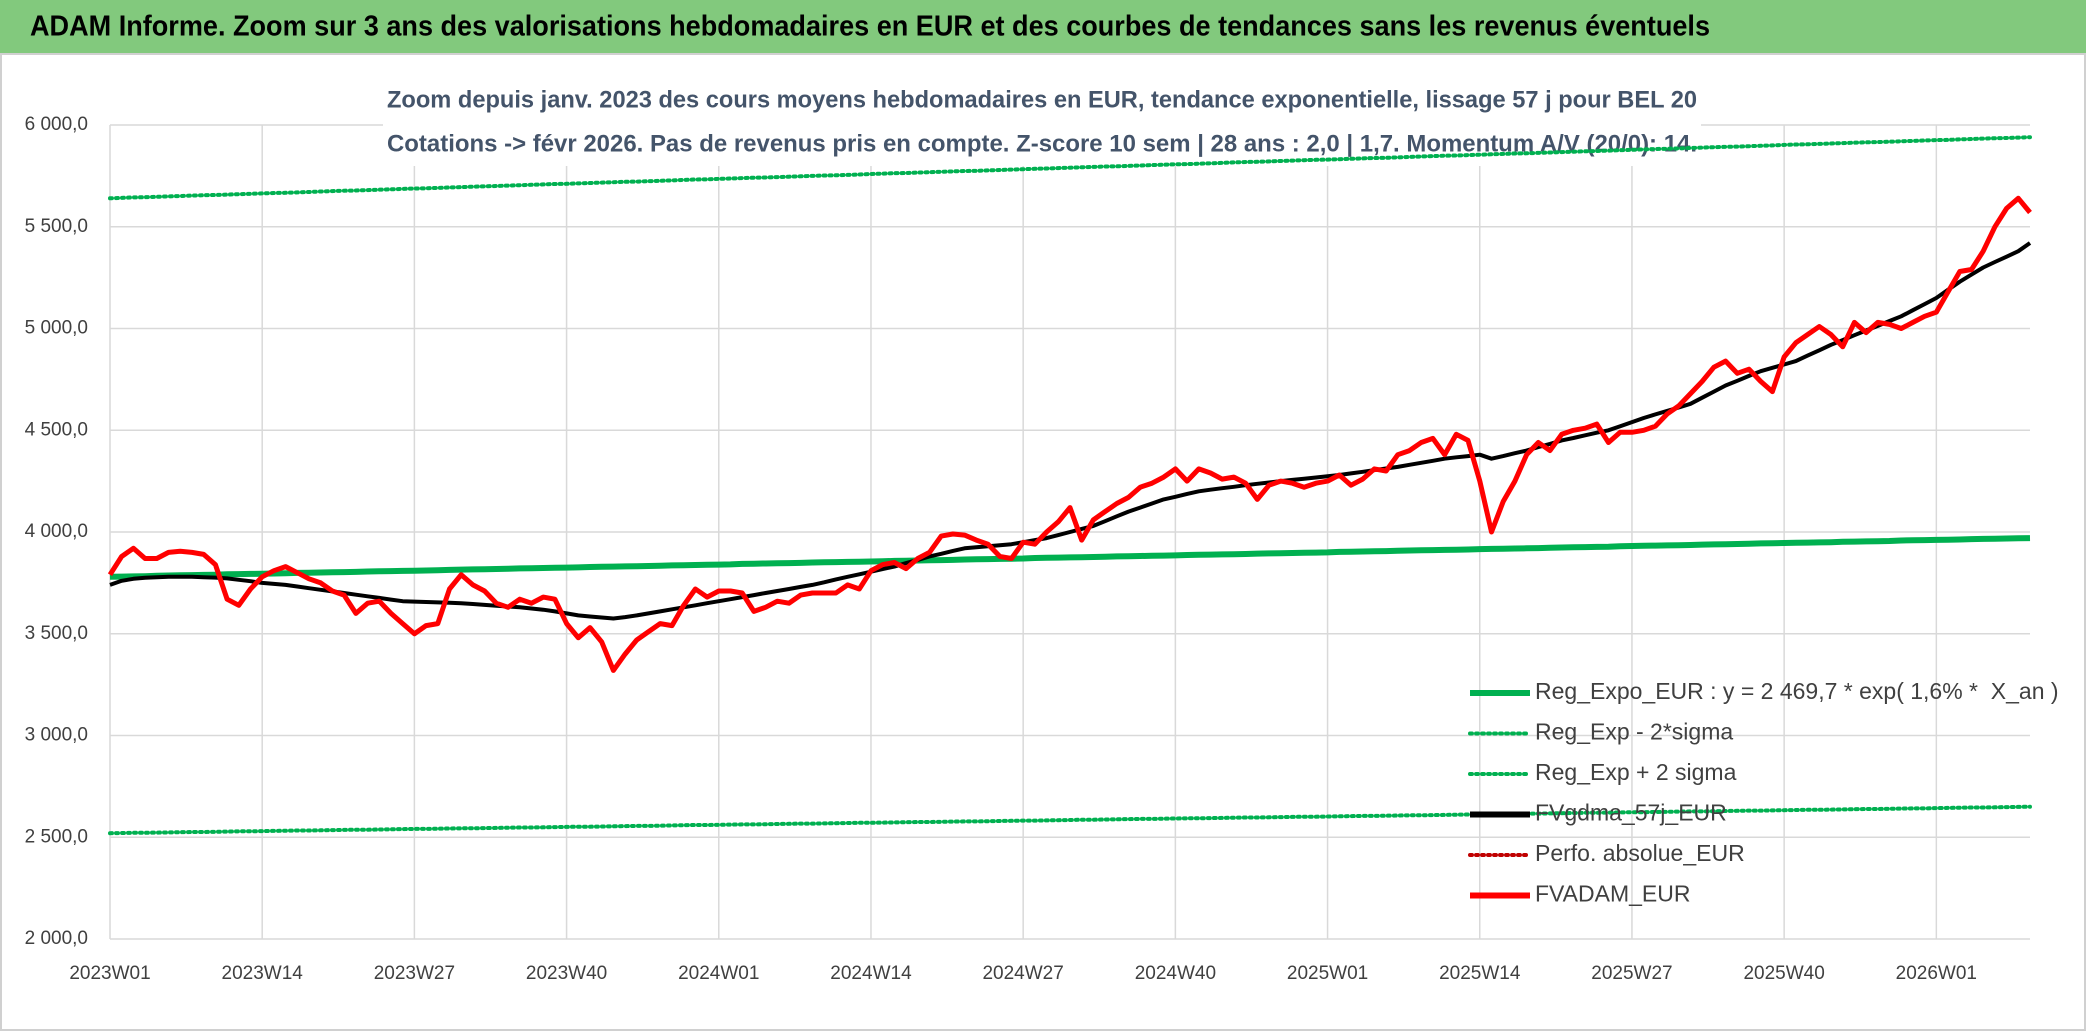  I want to click on legend-label: Reg_Exp + 2 sigma, so click(1636, 772).